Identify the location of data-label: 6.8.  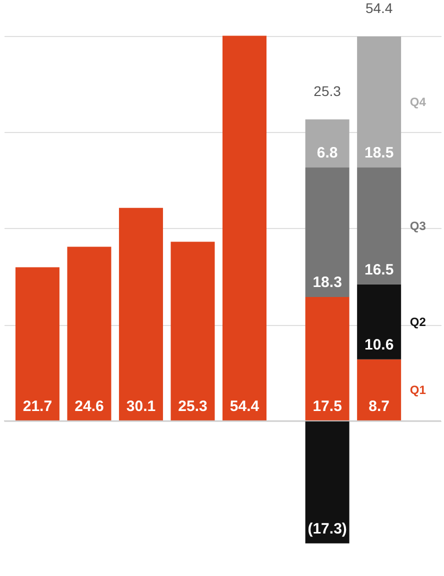
(327, 153).